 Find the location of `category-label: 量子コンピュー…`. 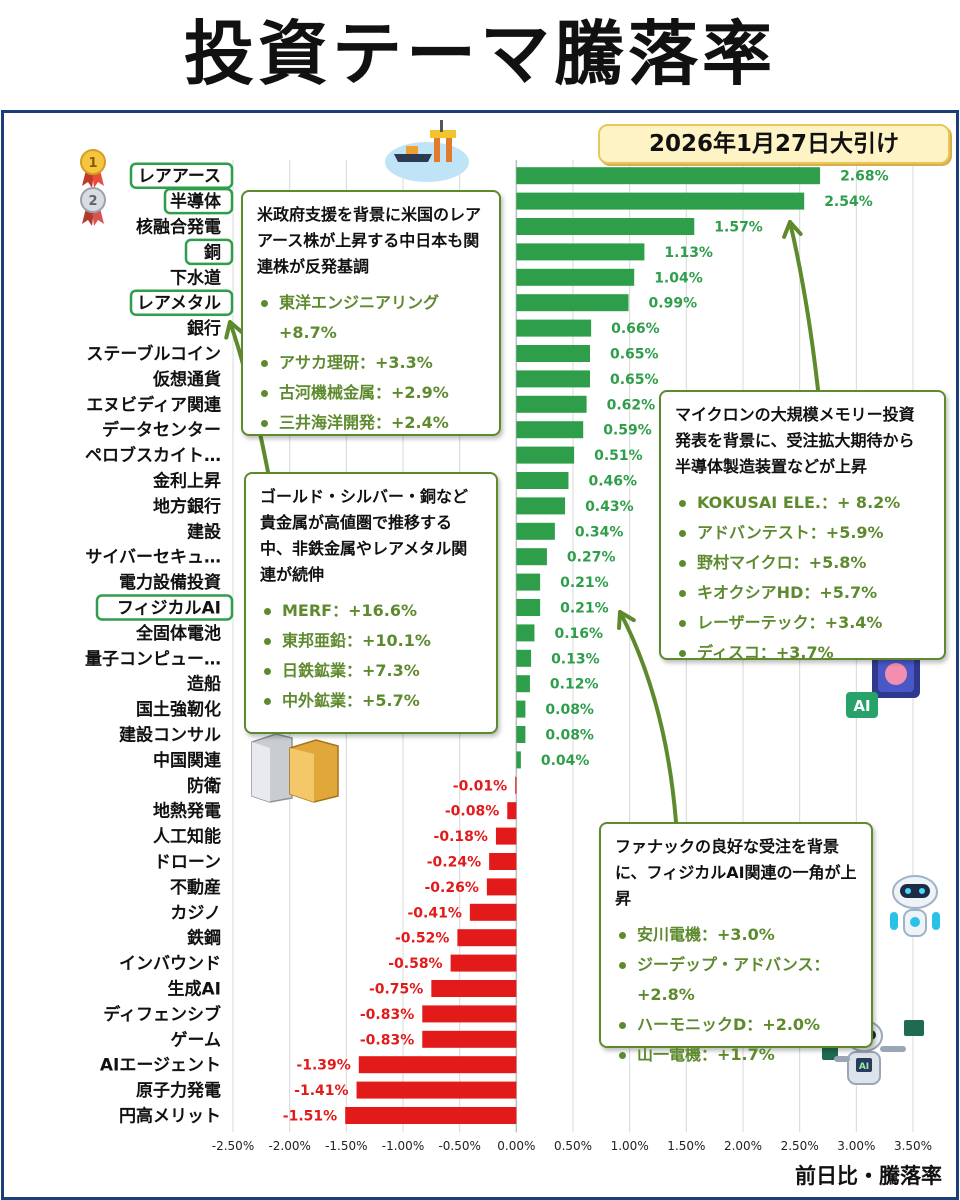

category-label: 量子コンピュー… is located at coordinates (153, 658).